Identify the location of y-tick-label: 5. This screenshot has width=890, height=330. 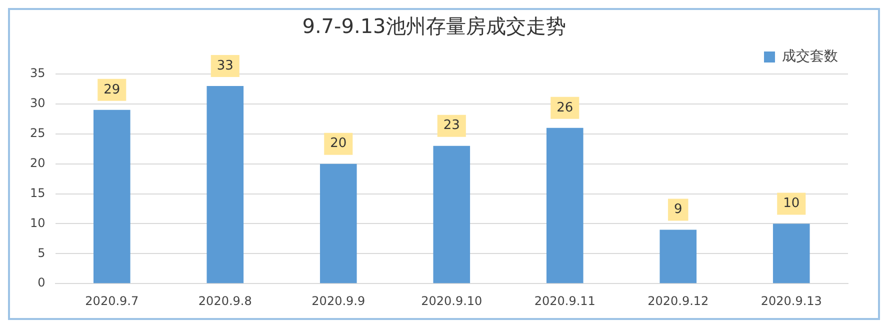
(42, 253).